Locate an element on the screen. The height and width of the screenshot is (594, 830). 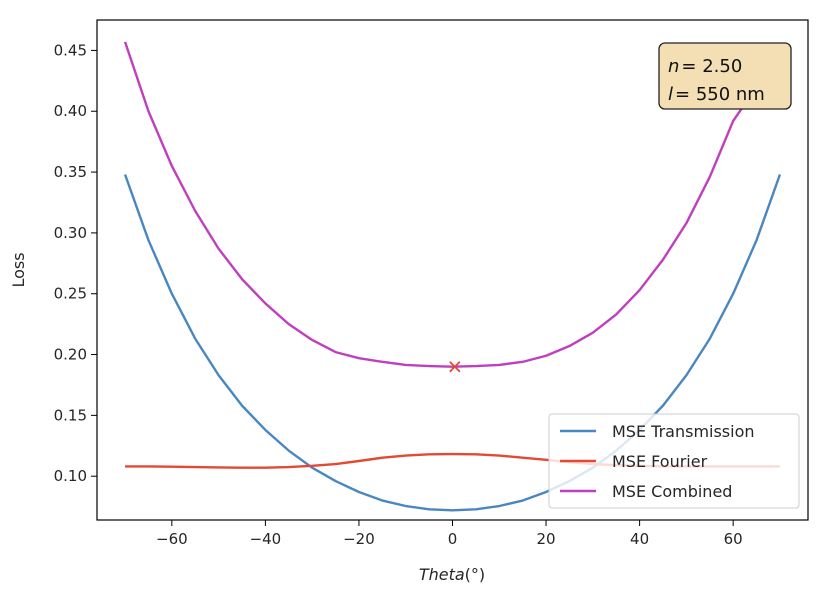
legend: MSE Transmission MSE Fourier MSE Combined is located at coordinates (674, 461).